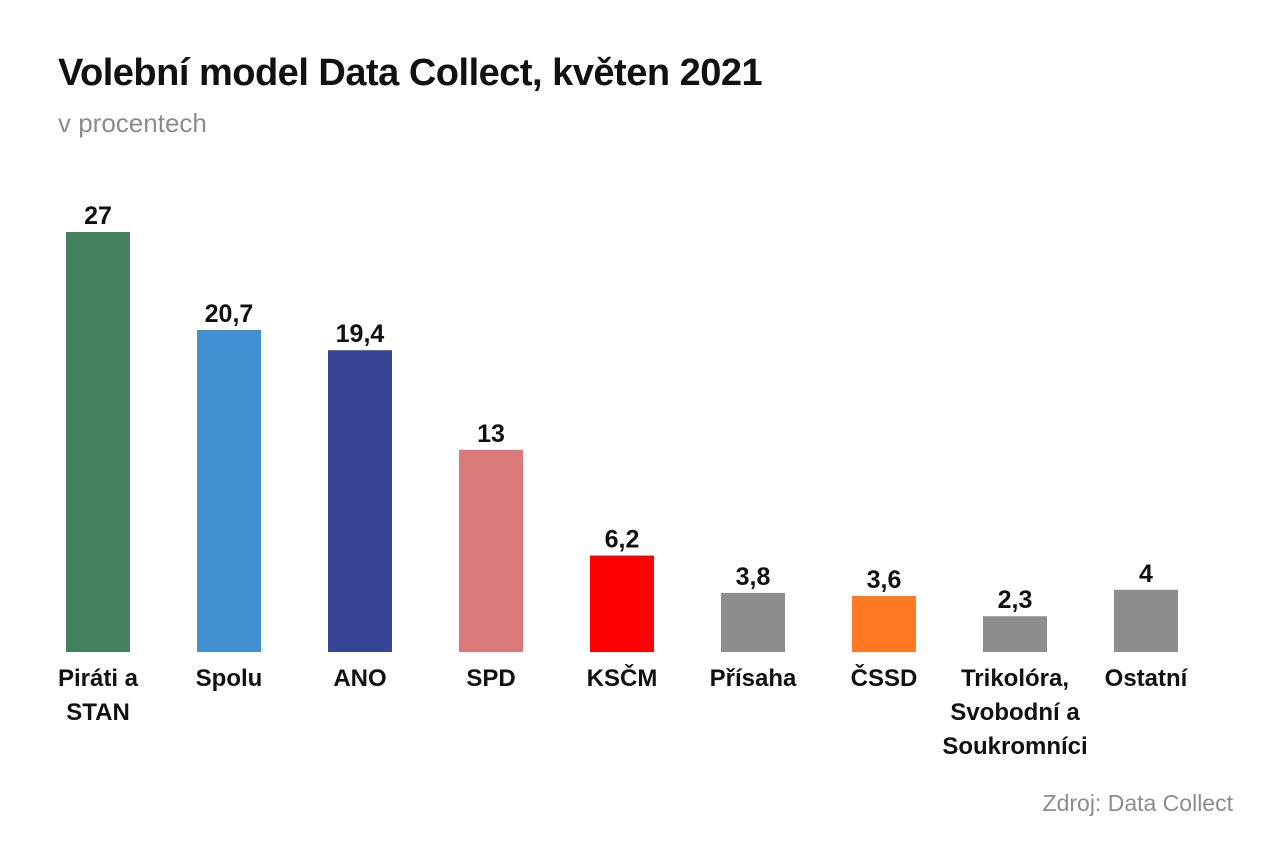 Image resolution: width=1267 pixels, height=865 pixels. What do you see at coordinates (132, 123) in the screenshot?
I see `chart-subtitle: v procentech` at bounding box center [132, 123].